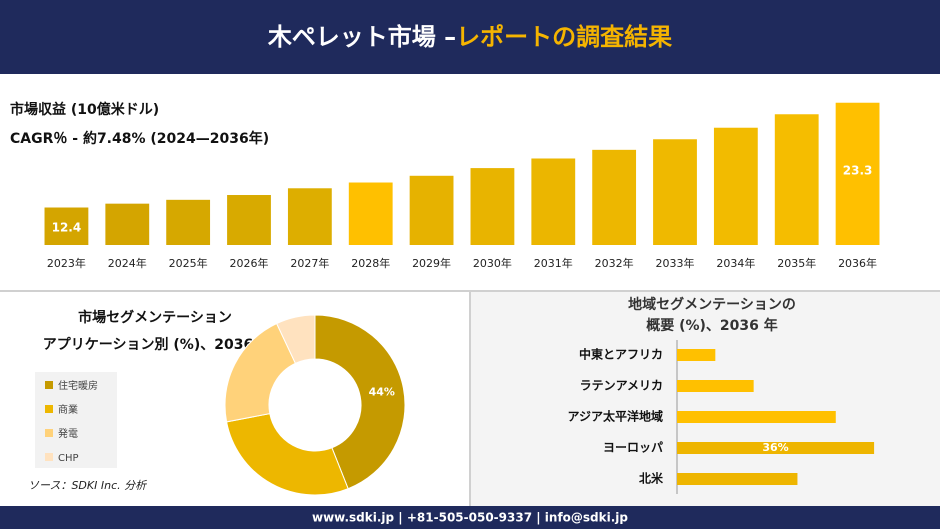 This screenshot has width=940, height=529. I want to click on x-tick-label: 2028年, so click(370, 263).